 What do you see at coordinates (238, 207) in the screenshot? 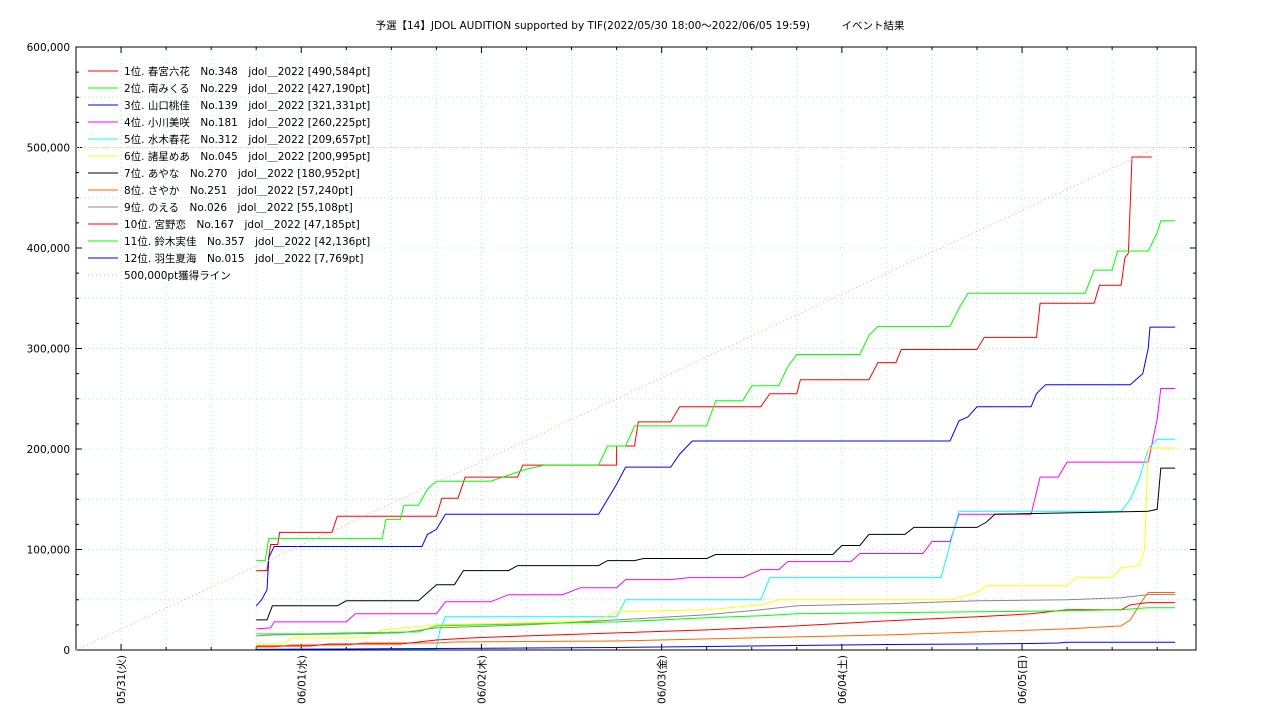
I see `legend-label: 9位. のえる No.026 jdol＿2022 [55,108pt]` at bounding box center [238, 207].